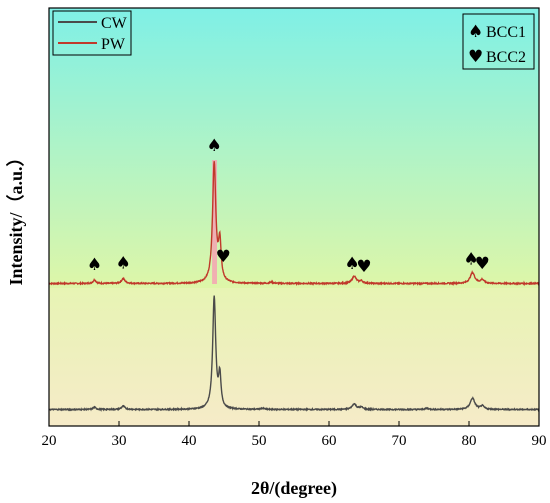 The image size is (550, 503). Describe the element at coordinates (399, 441) in the screenshot. I see `x-tick-label: 70` at that location.